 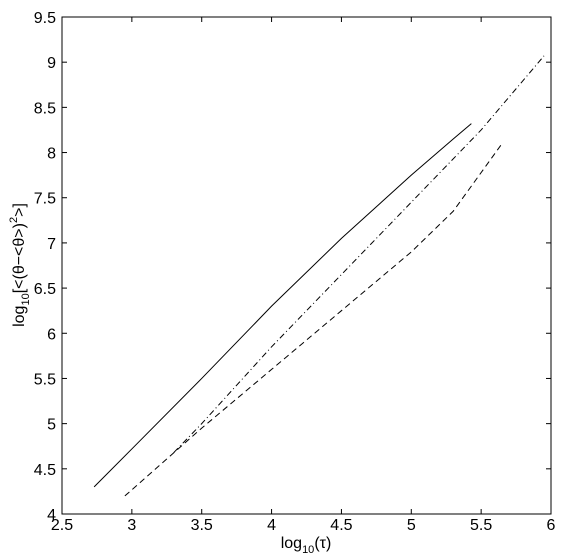 What do you see at coordinates (51, 515) in the screenshot?
I see `y-tick-label: 4` at bounding box center [51, 515].